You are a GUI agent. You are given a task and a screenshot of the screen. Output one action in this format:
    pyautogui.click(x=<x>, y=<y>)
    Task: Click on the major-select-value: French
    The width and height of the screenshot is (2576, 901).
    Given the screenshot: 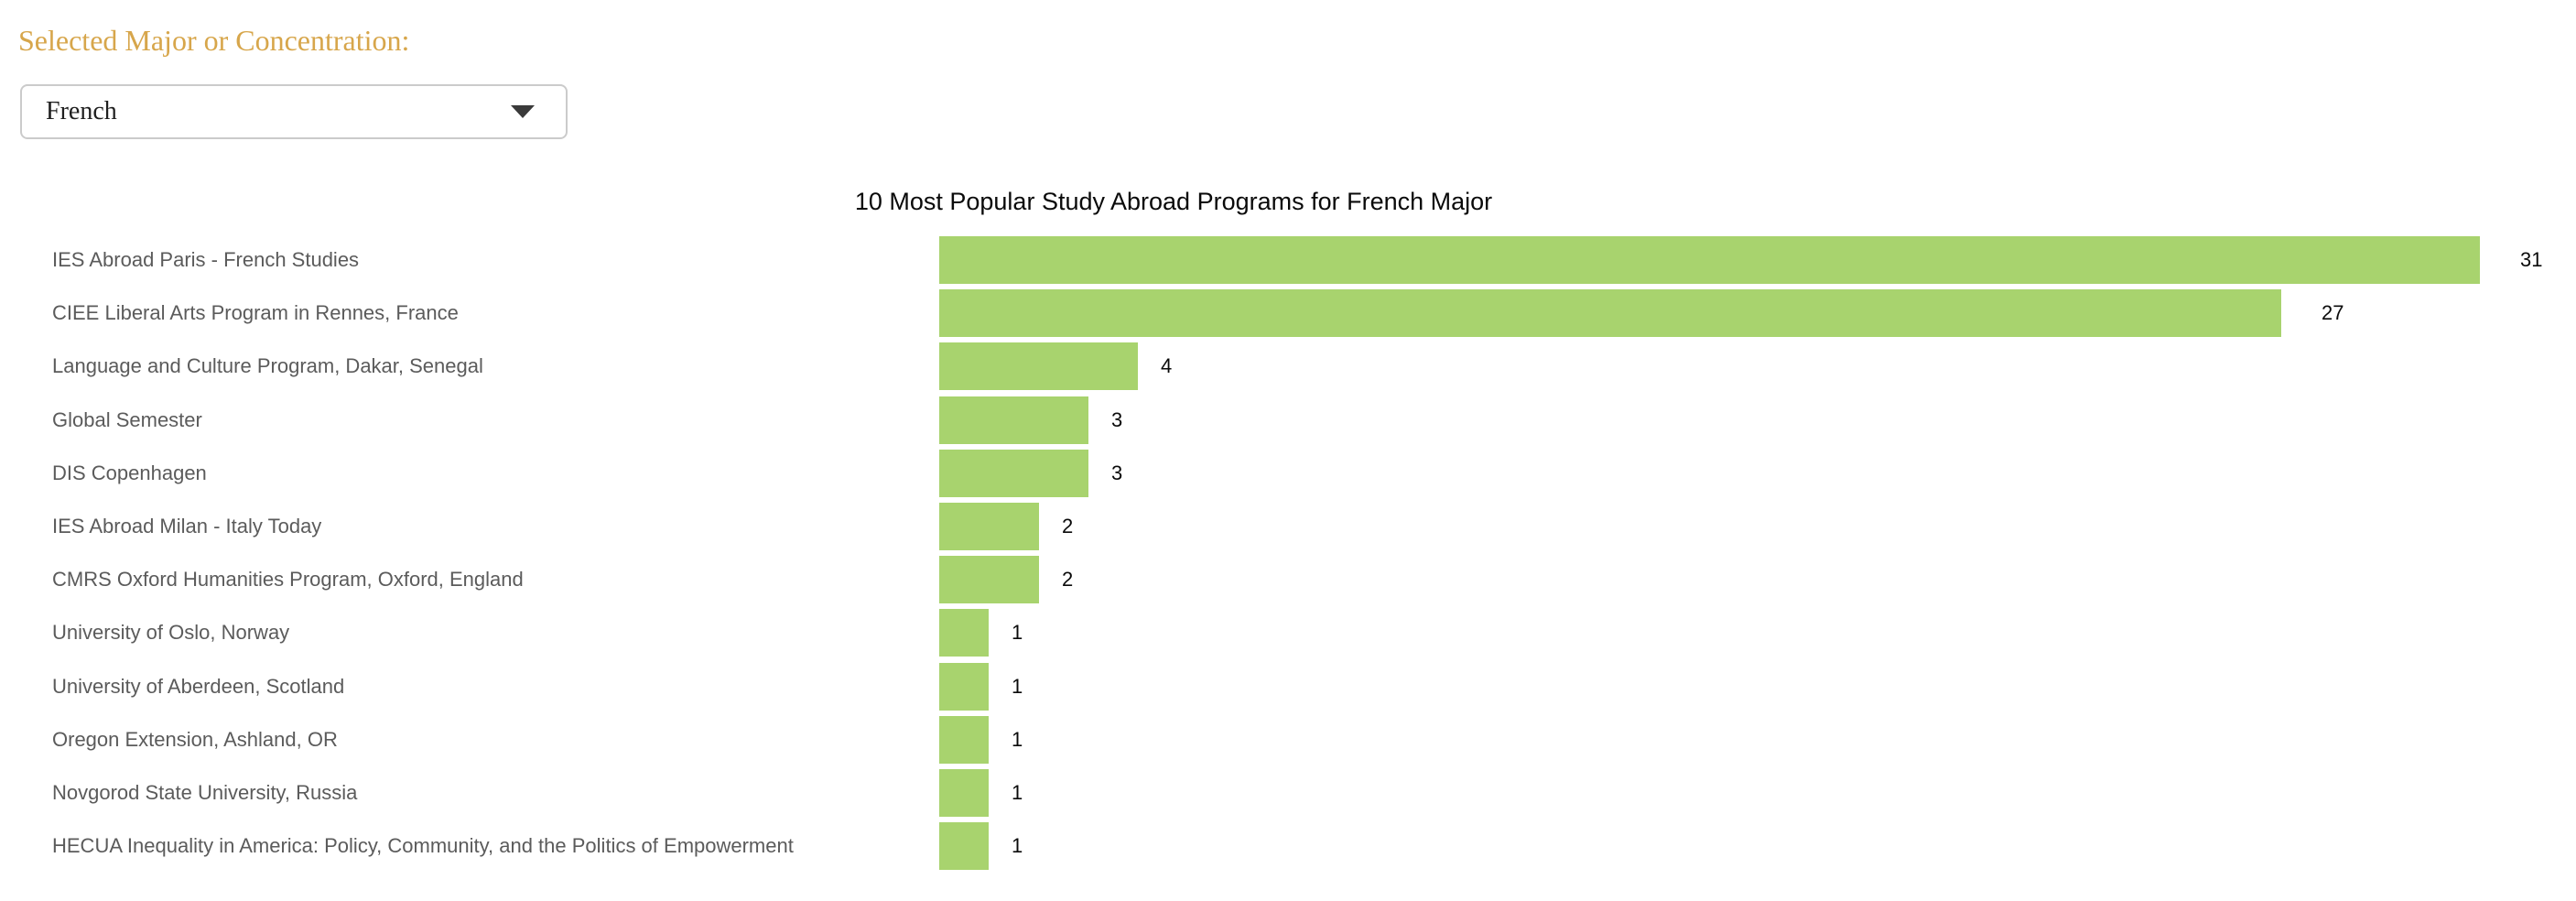 What is the action you would take?
    pyautogui.click(x=81, y=111)
    